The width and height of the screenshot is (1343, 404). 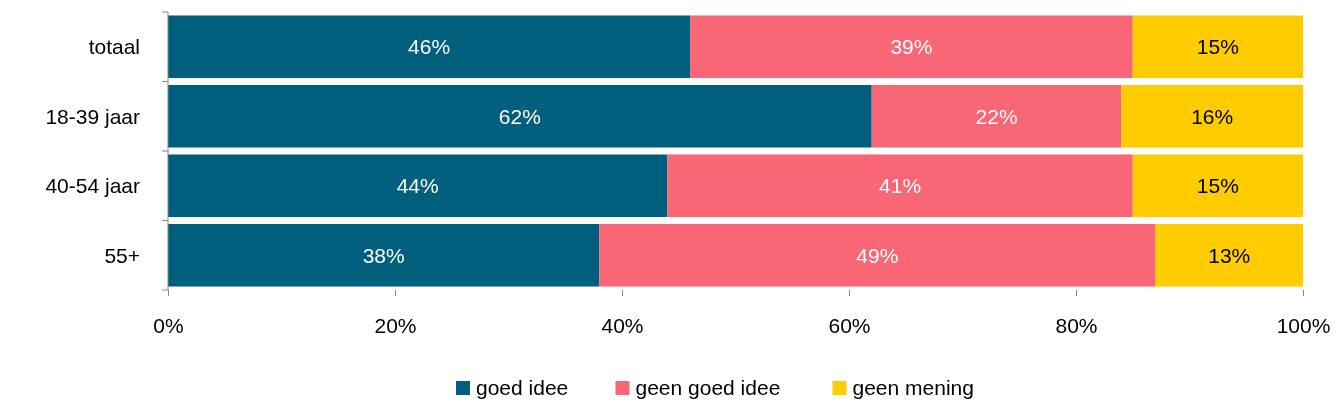 I want to click on text: 38%, so click(x=383, y=255).